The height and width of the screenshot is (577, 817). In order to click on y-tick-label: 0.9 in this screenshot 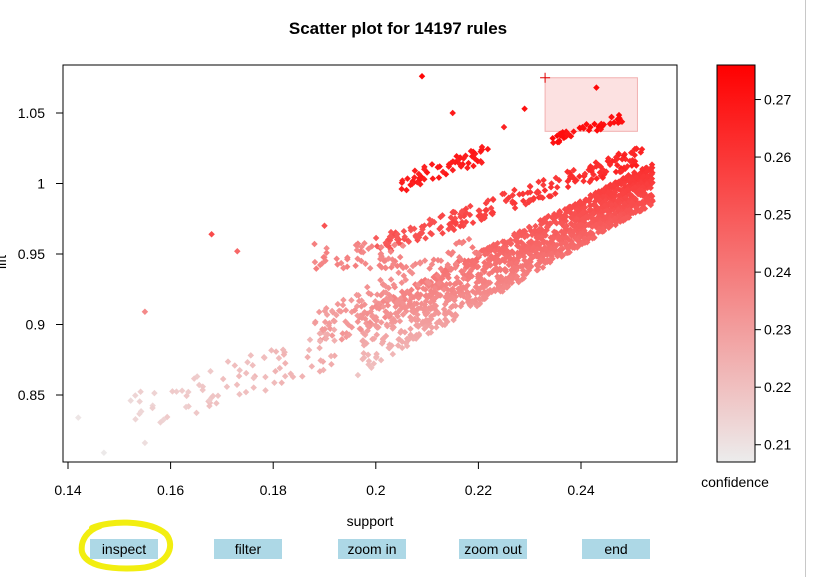, I will do `click(36, 325)`.